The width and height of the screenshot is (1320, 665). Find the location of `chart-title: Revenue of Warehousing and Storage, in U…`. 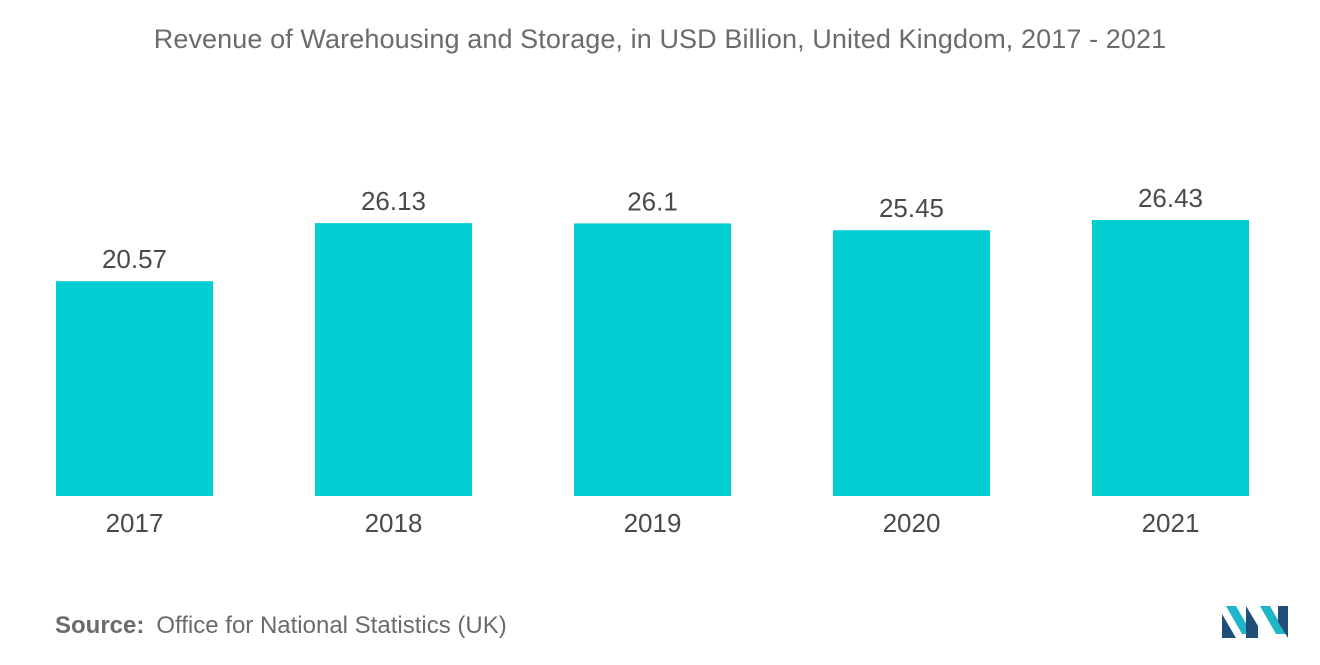

chart-title: Revenue of Warehousing and Storage, in U… is located at coordinates (660, 39).